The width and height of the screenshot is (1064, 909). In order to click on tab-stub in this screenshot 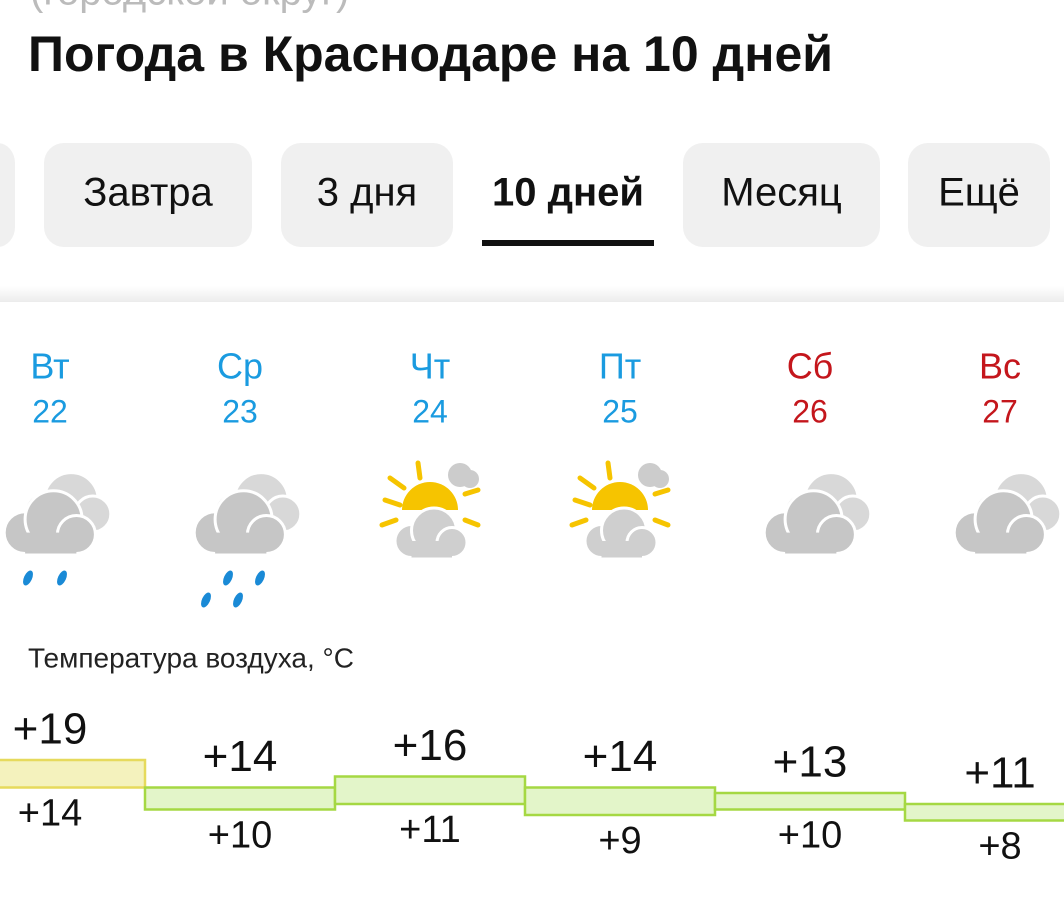, I will do `click(7, 195)`.